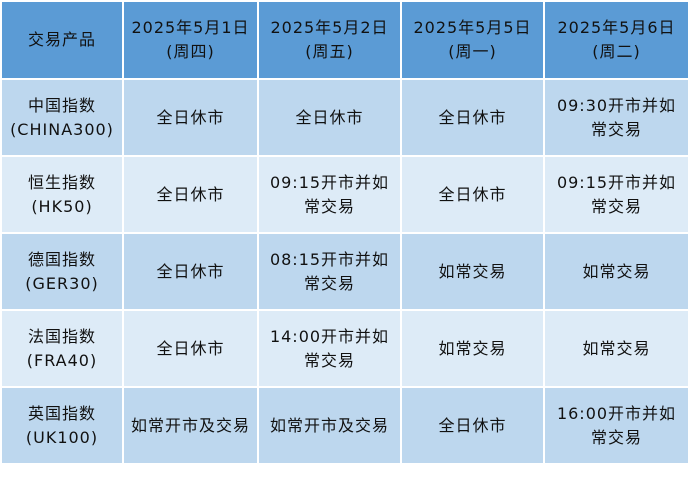 The height and width of the screenshot is (478, 688). What do you see at coordinates (61, 336) in the screenshot?
I see `product-name: 法国指数` at bounding box center [61, 336].